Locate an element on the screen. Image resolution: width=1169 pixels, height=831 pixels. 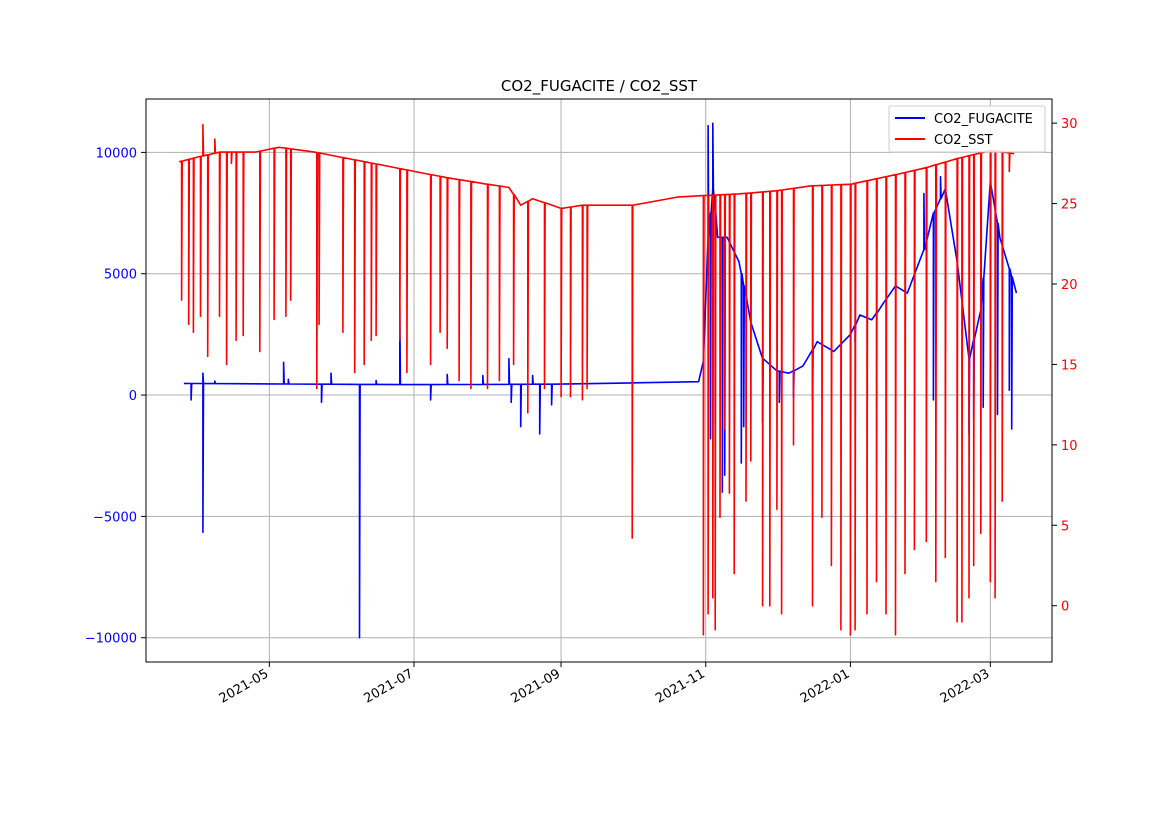
left-y-tick-label: 0 is located at coordinates (133, 396).